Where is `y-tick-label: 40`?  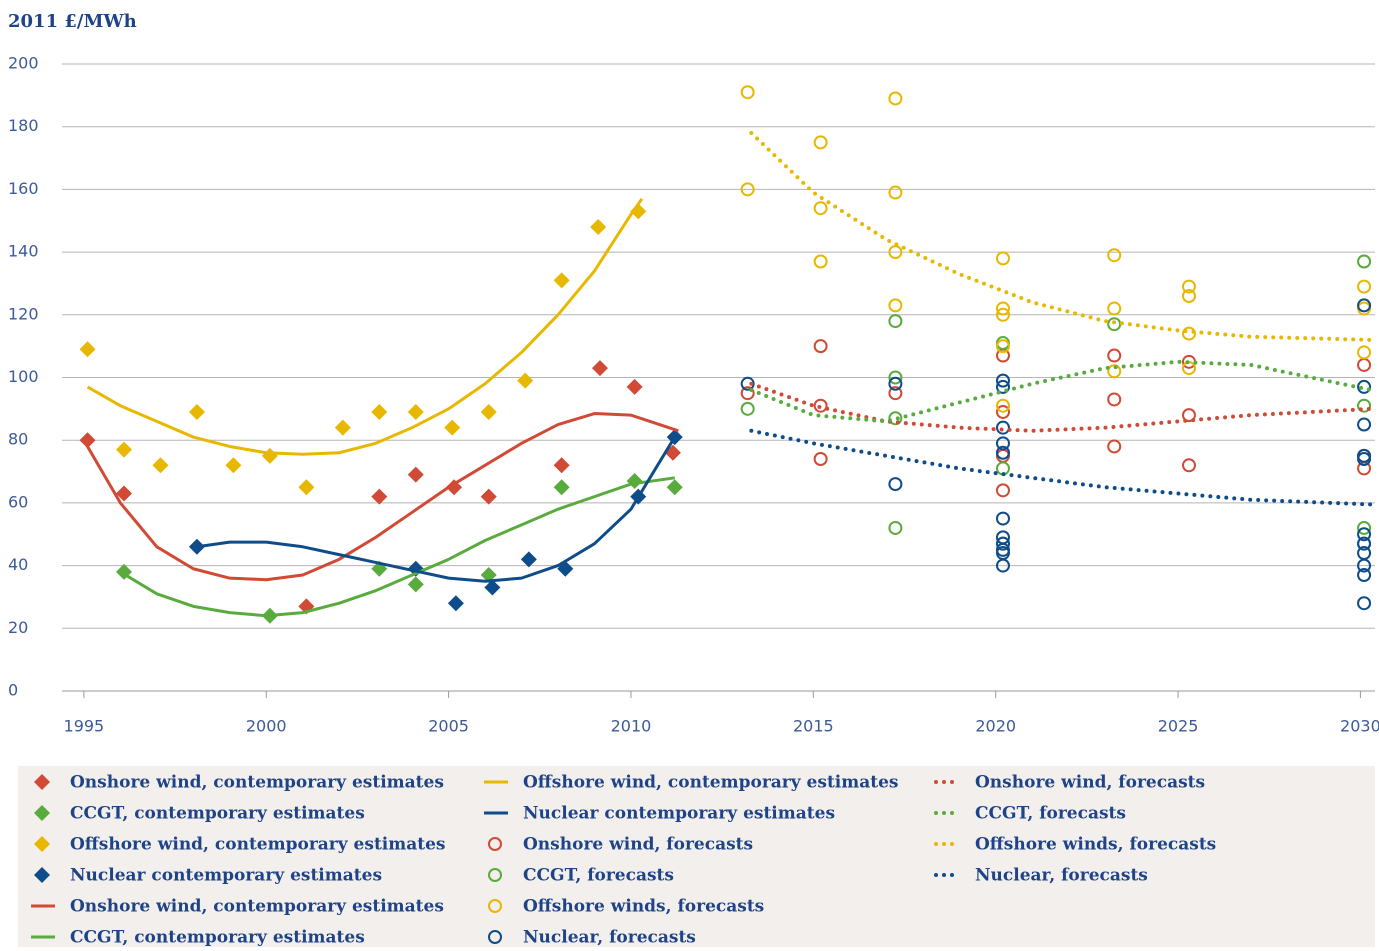
y-tick-label: 40 is located at coordinates (18, 564).